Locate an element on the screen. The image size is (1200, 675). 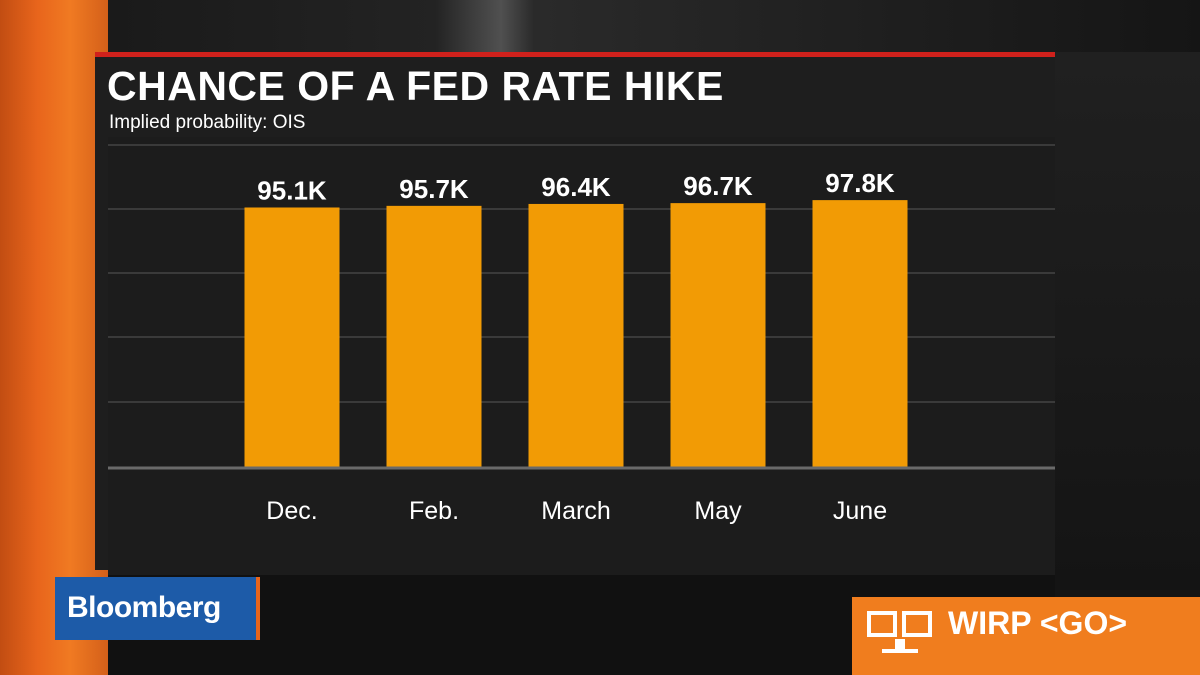
data-label: 96.4K is located at coordinates (576, 187).